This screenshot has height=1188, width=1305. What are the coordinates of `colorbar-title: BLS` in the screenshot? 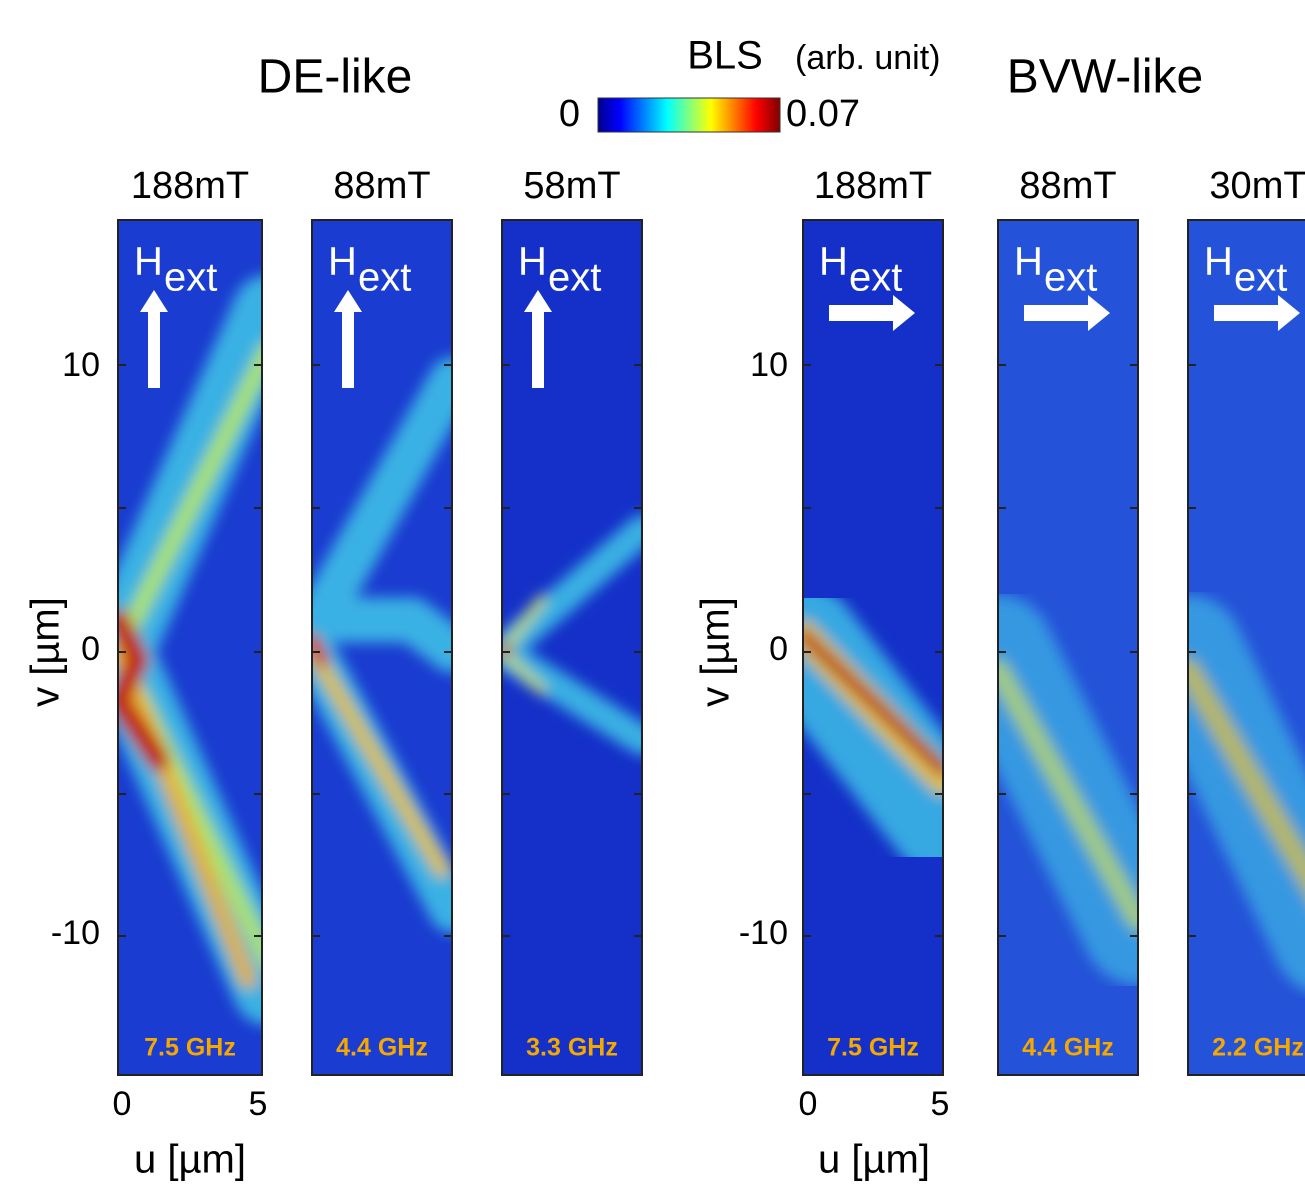 It's located at (725, 56).